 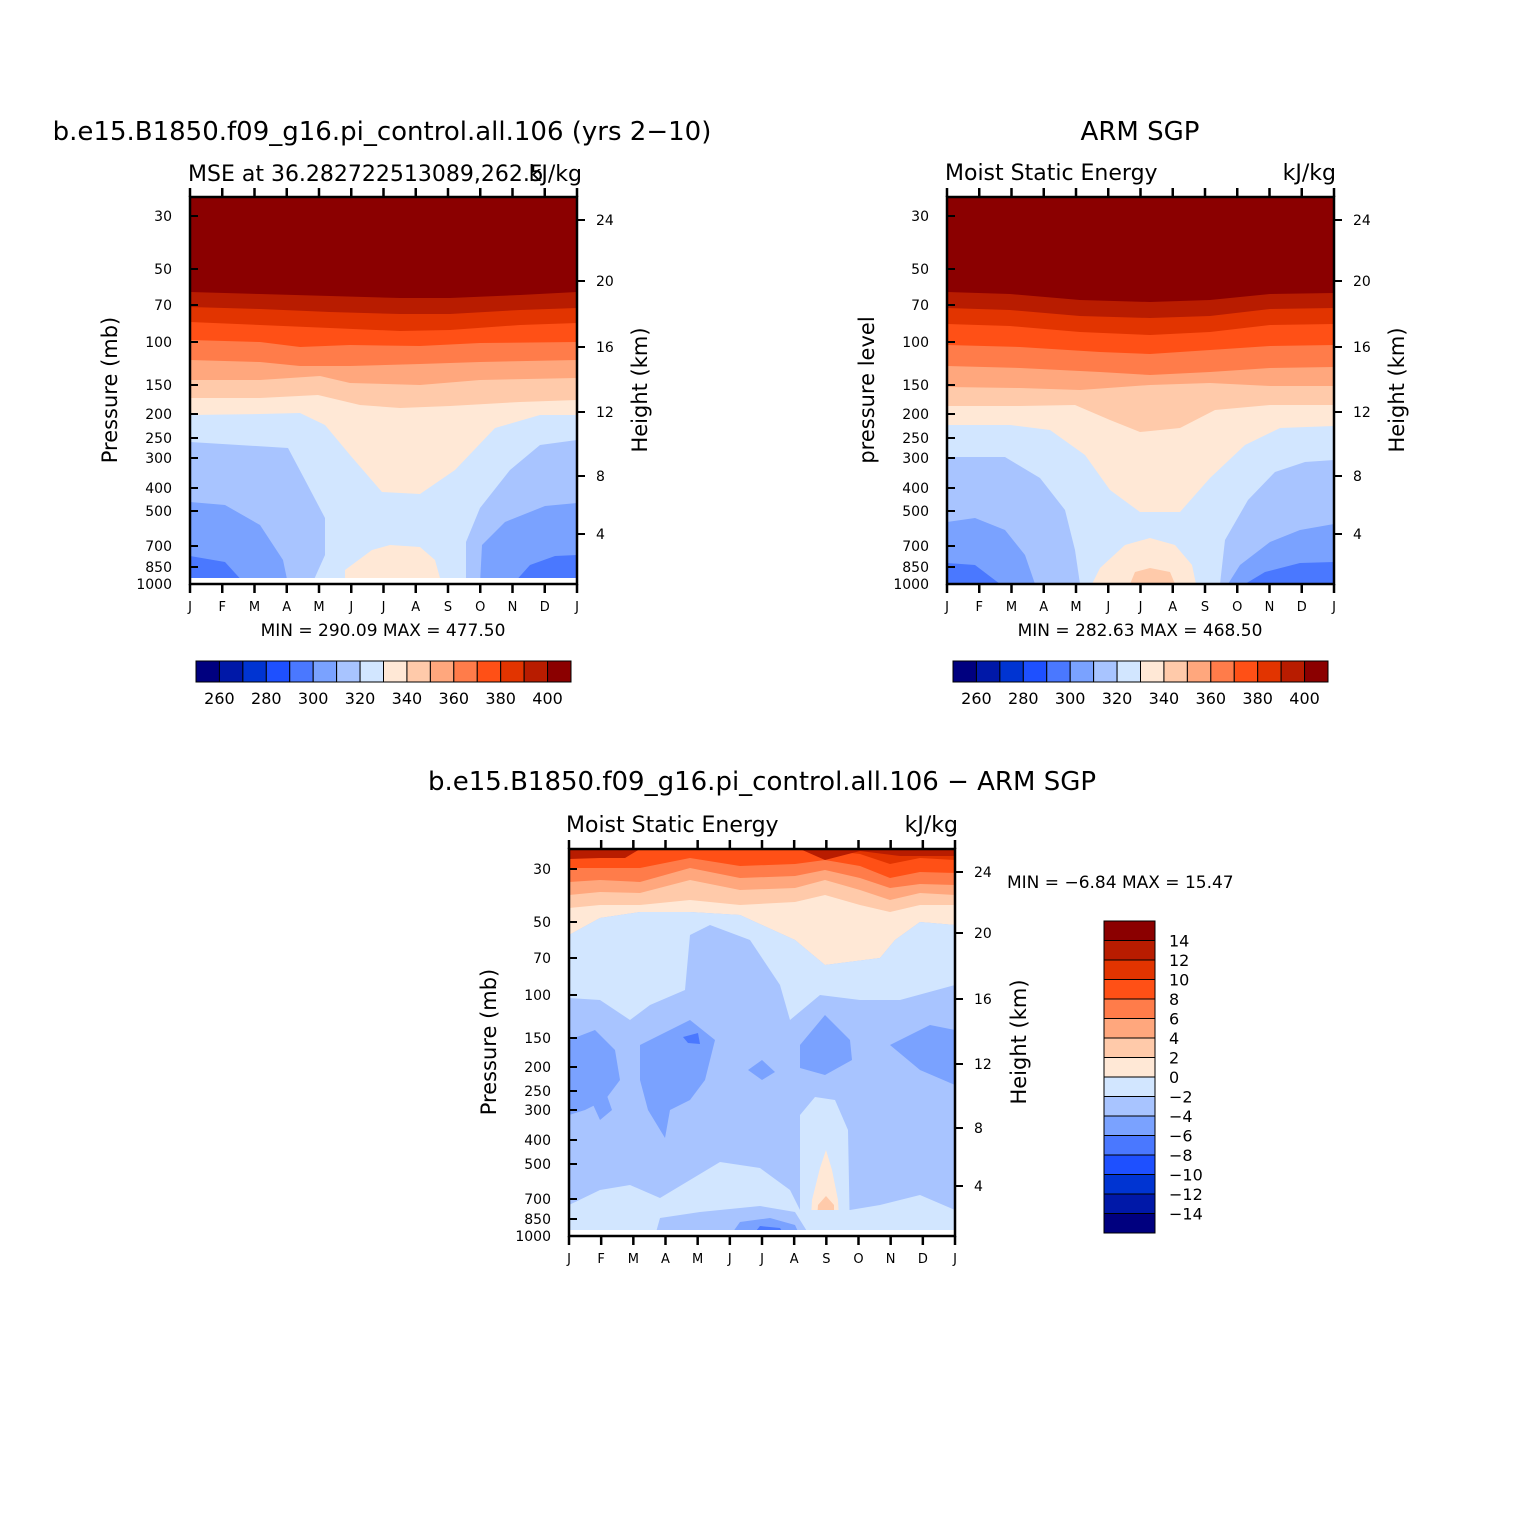 I want to click on y2-tick-label: 12, so click(x=605, y=413).